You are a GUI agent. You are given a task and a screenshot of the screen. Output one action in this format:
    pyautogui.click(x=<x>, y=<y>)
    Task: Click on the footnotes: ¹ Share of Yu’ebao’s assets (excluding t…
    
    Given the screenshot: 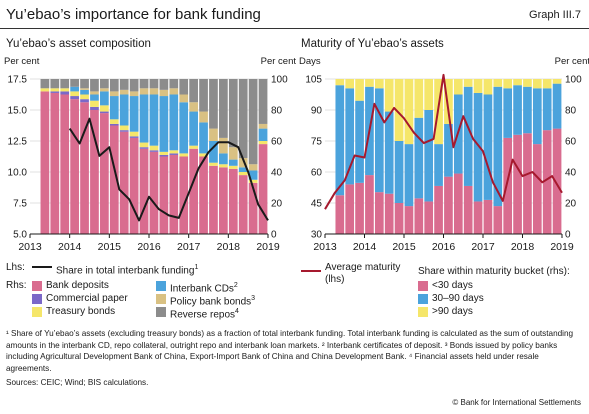 What is the action you would take?
    pyautogui.click(x=295, y=358)
    